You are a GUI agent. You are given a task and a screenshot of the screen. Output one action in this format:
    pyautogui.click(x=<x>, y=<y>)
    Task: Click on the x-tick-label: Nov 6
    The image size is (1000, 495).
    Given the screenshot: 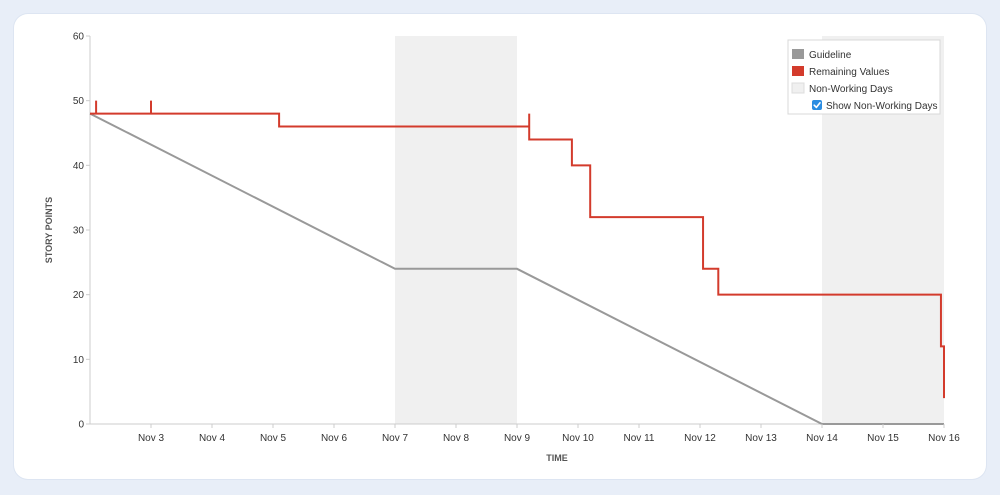 What is the action you would take?
    pyautogui.click(x=334, y=438)
    